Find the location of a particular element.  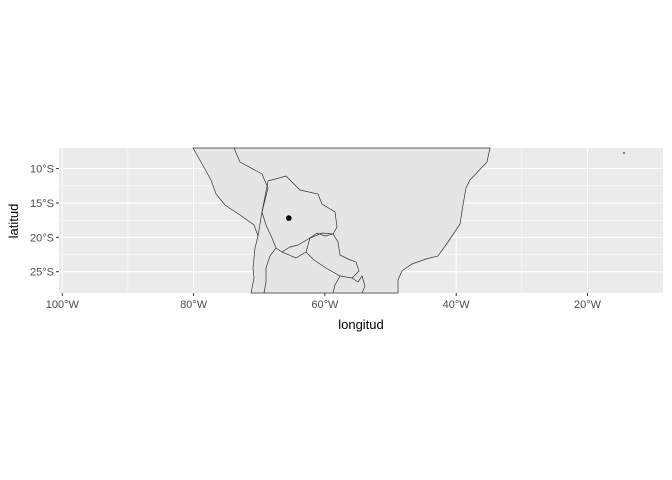

border-brazil-south is located at coordinates (358, 284).